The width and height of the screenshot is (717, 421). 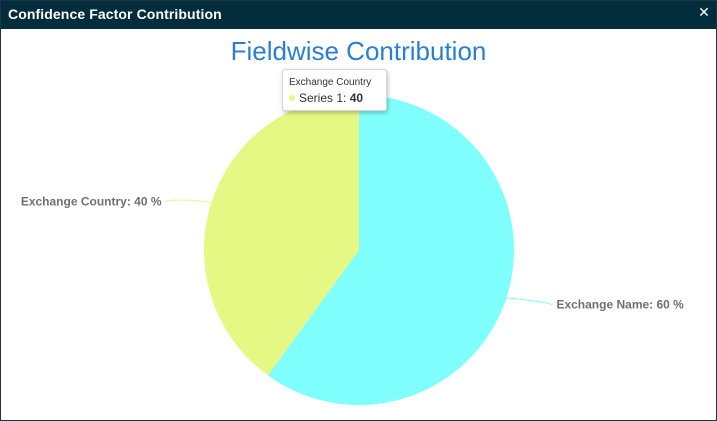 What do you see at coordinates (358, 51) in the screenshot?
I see `chart-title: Fieldwise Contribution` at bounding box center [358, 51].